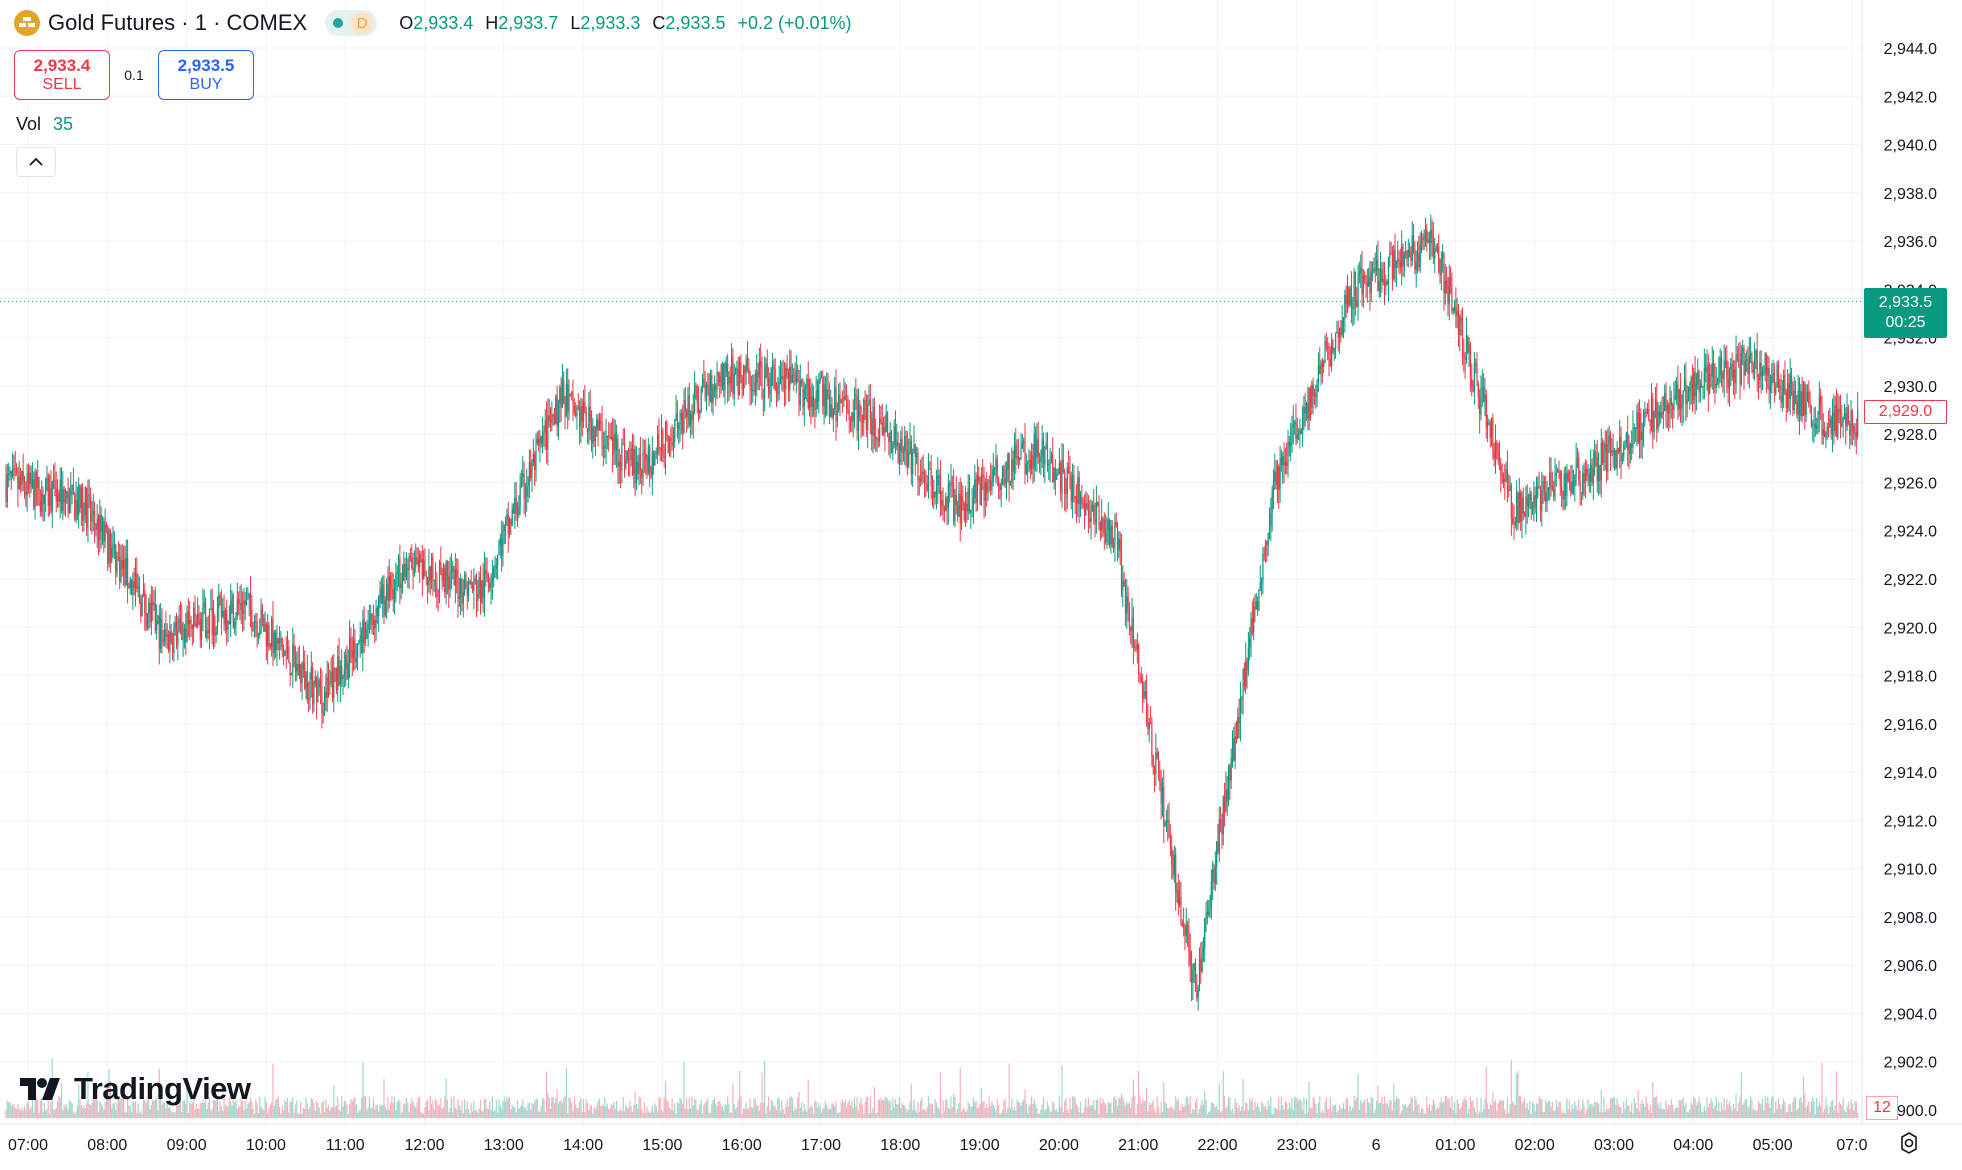 The width and height of the screenshot is (1962, 1170). Describe the element at coordinates (135, 1089) in the screenshot. I see `tradingview-logo: TradingView` at that location.